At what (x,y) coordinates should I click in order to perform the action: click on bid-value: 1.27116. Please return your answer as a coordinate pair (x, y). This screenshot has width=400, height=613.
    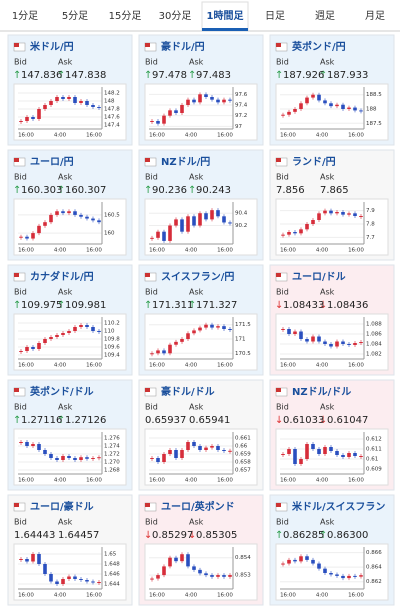
    Looking at the image, I should click on (41, 420).